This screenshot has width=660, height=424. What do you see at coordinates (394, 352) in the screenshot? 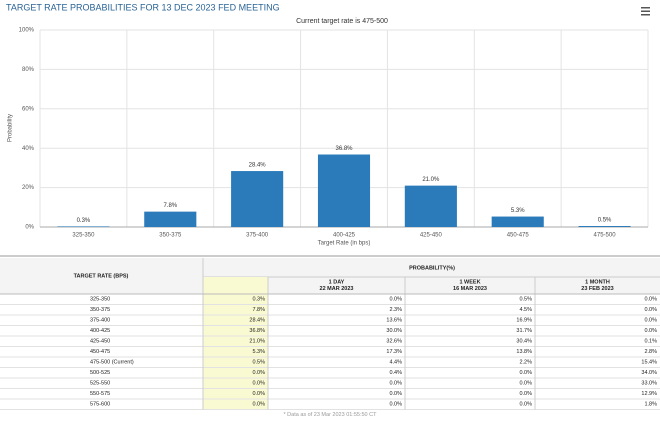
I see `cell-value: 17.3%` at bounding box center [394, 352].